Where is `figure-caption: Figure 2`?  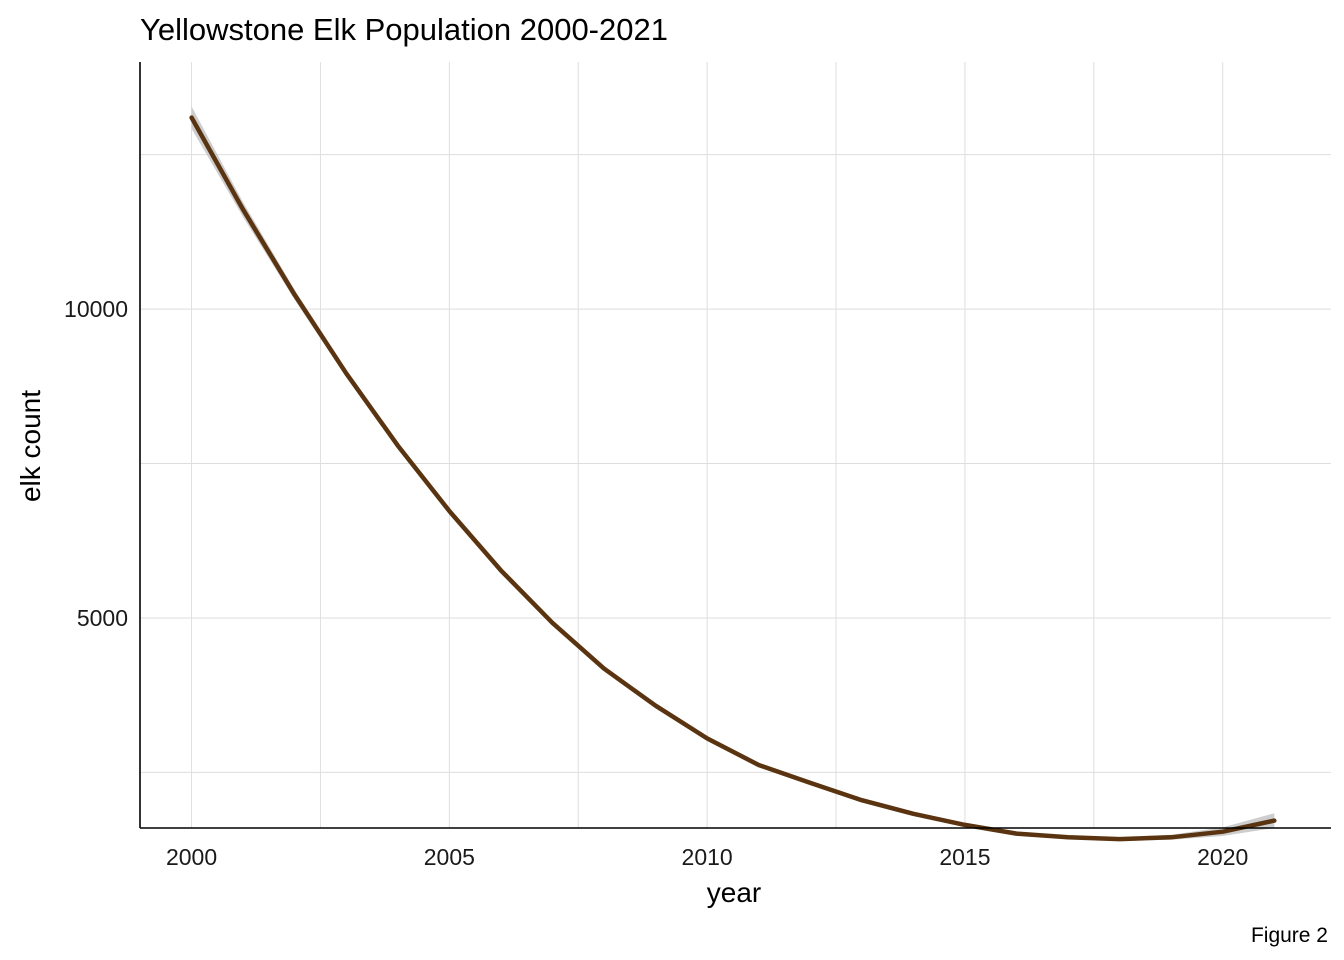
figure-caption: Figure 2 is located at coordinates (1289, 935).